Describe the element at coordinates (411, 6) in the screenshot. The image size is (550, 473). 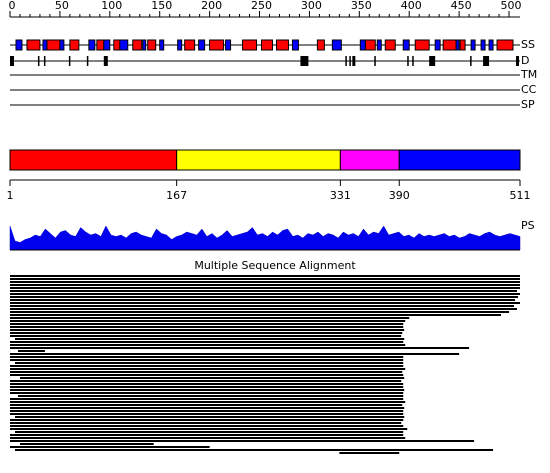
I see `ruler-label: 400` at that location.